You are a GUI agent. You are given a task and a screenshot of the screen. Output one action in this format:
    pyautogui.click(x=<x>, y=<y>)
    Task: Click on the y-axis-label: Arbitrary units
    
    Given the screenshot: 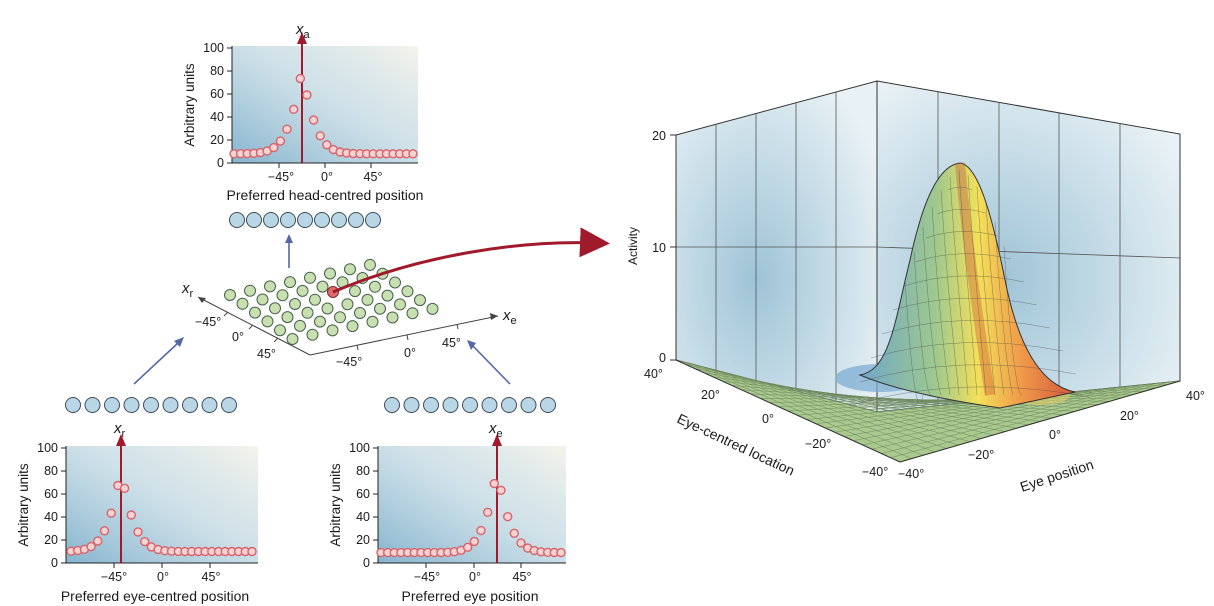 What is the action you would take?
    pyautogui.click(x=335, y=505)
    